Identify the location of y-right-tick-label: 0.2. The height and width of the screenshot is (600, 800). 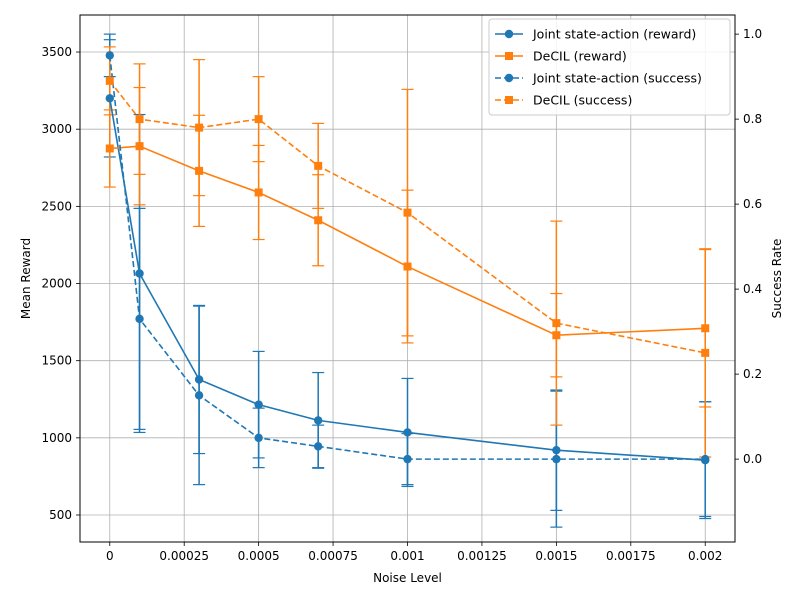
(752, 374).